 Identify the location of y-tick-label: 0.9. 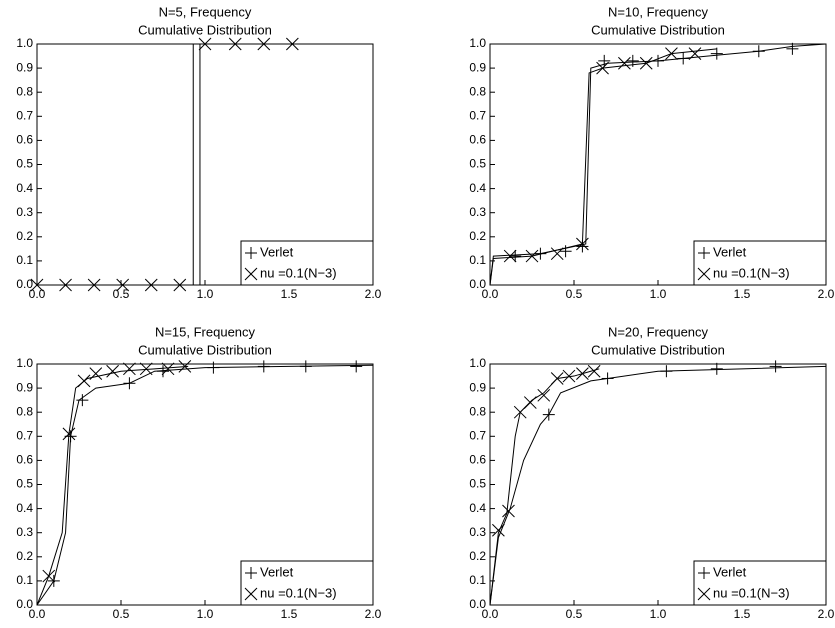
(477, 67).